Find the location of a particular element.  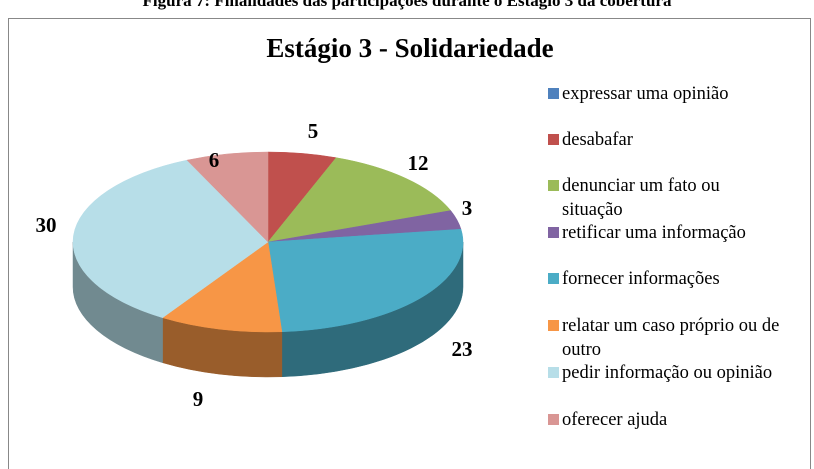

legend-item: fornecer informações is located at coordinates (668, 279).